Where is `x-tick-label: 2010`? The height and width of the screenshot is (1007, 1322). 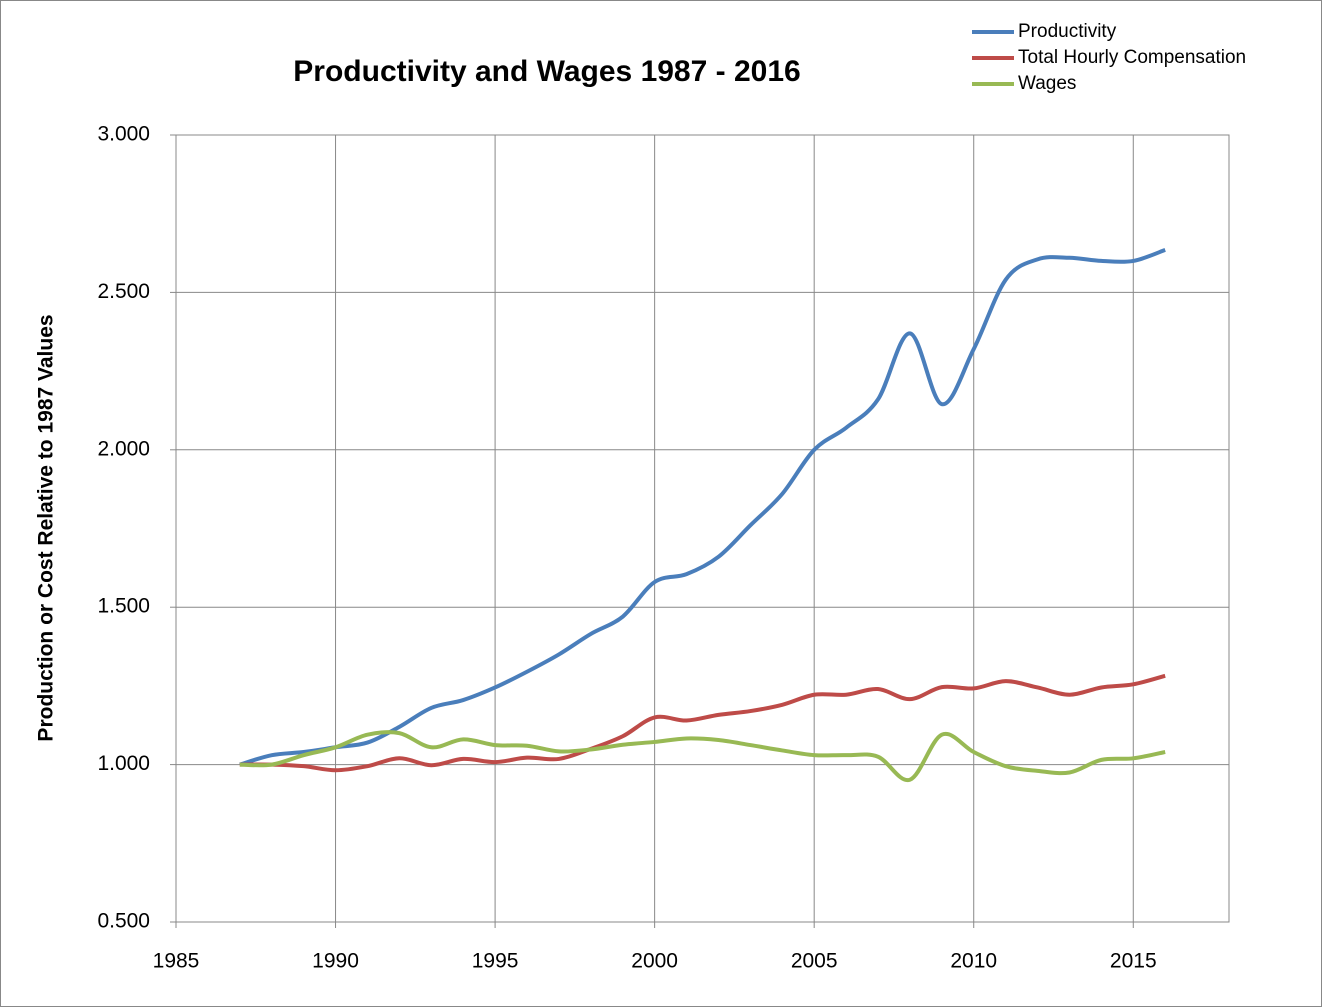 x-tick-label: 2010 is located at coordinates (973, 961).